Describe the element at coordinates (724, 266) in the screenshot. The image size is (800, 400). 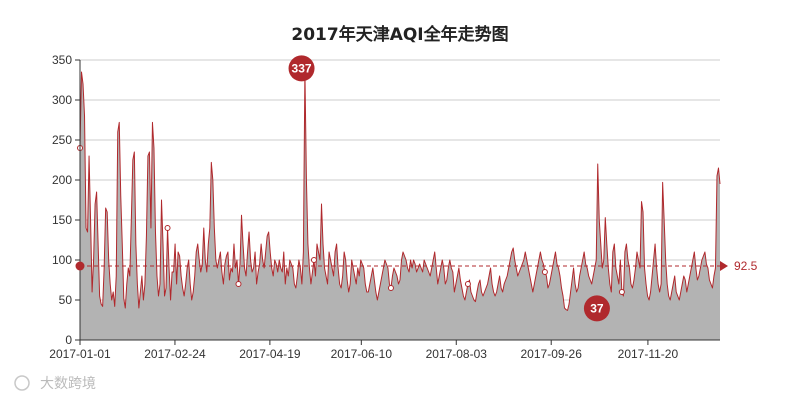
I see `average-end-arrow` at that location.